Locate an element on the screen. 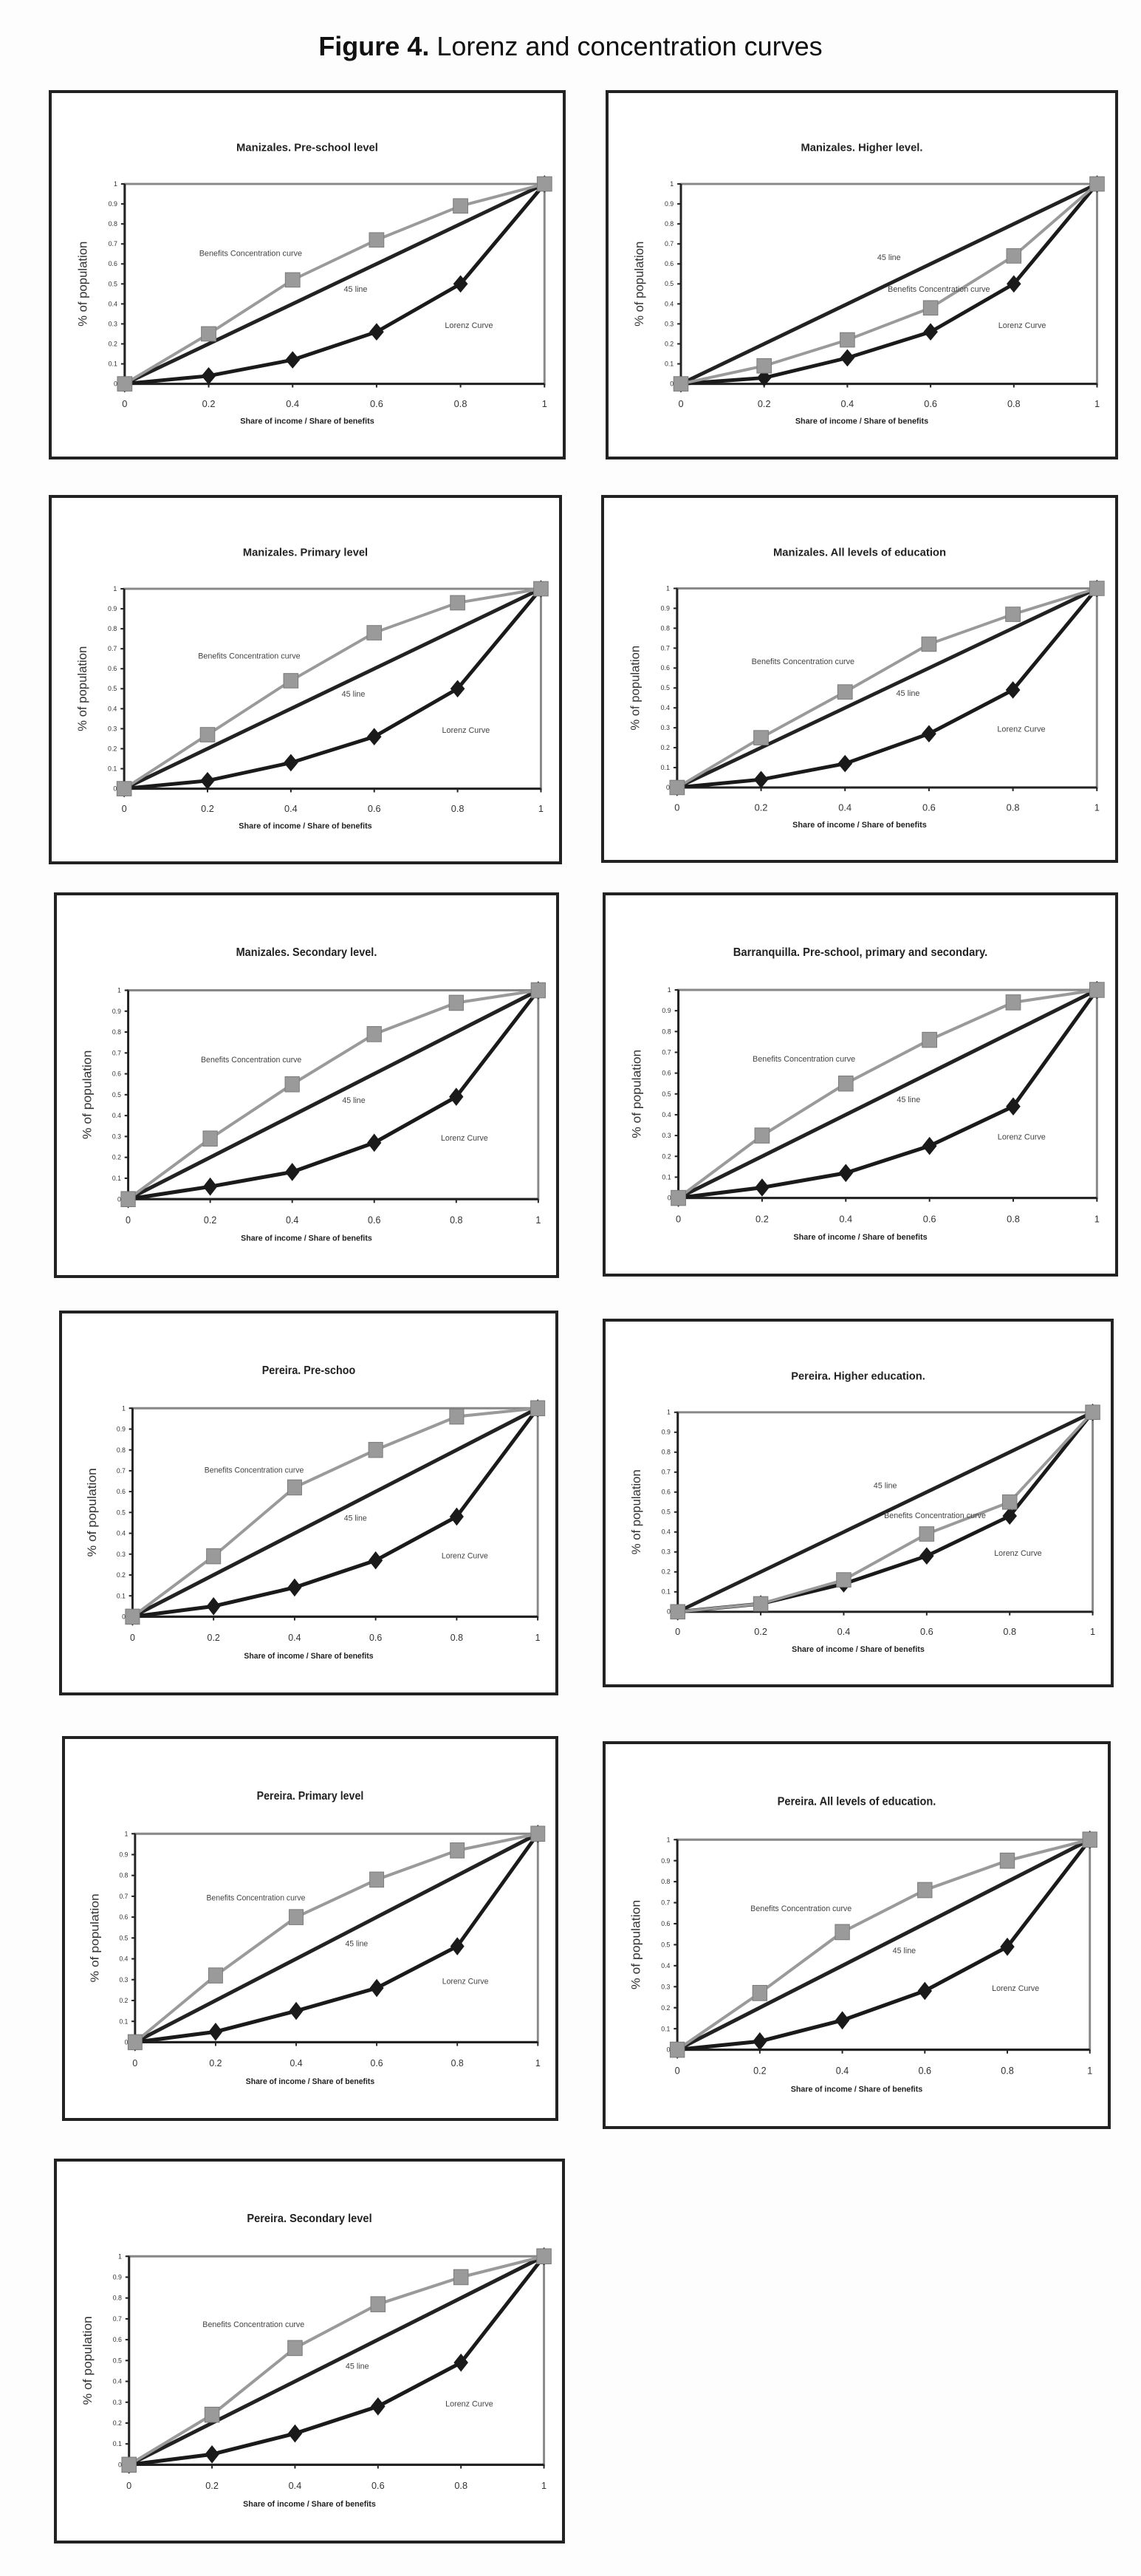  benefits-concentration-curve-line is located at coordinates (333, 1094).